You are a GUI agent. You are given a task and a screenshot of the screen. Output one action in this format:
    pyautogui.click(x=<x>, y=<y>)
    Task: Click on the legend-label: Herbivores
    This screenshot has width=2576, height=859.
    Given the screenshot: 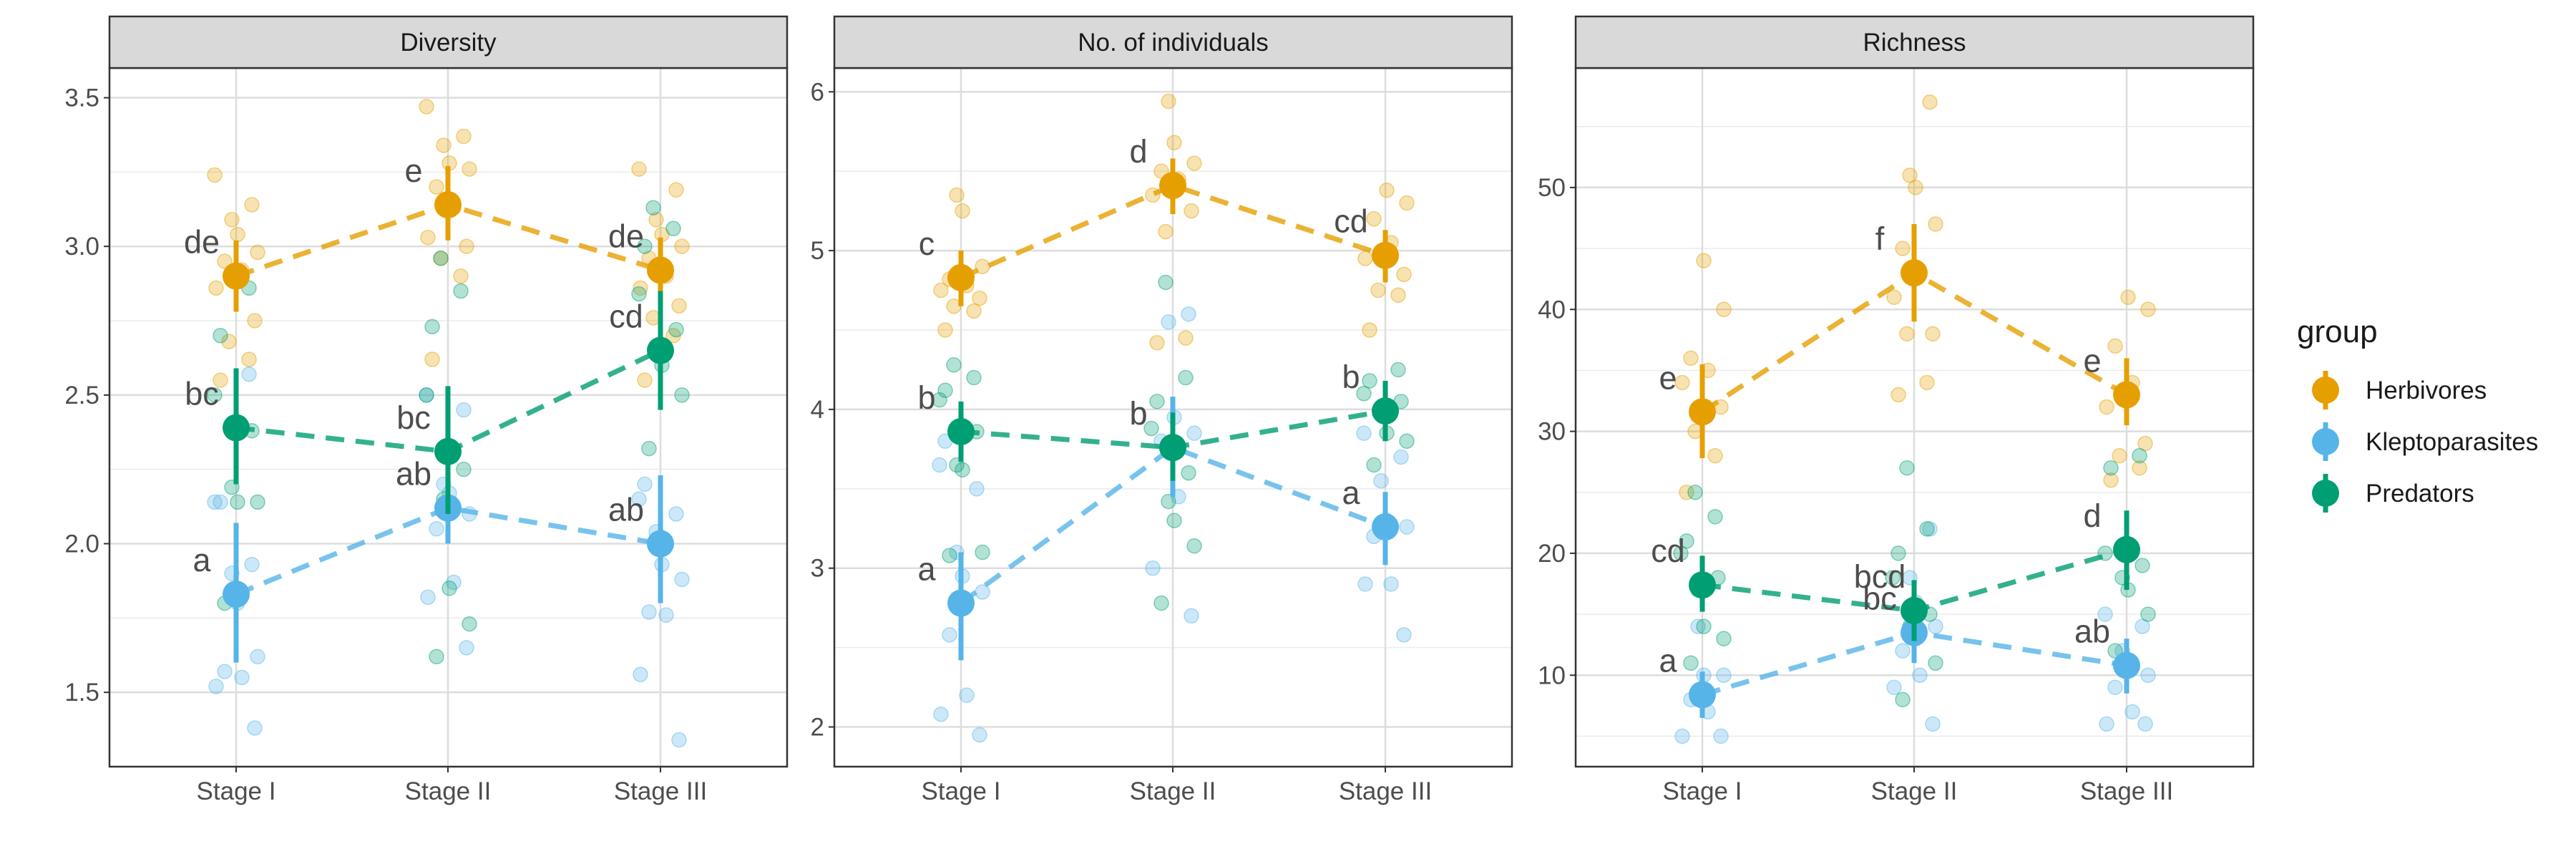 What is the action you would take?
    pyautogui.click(x=2426, y=390)
    